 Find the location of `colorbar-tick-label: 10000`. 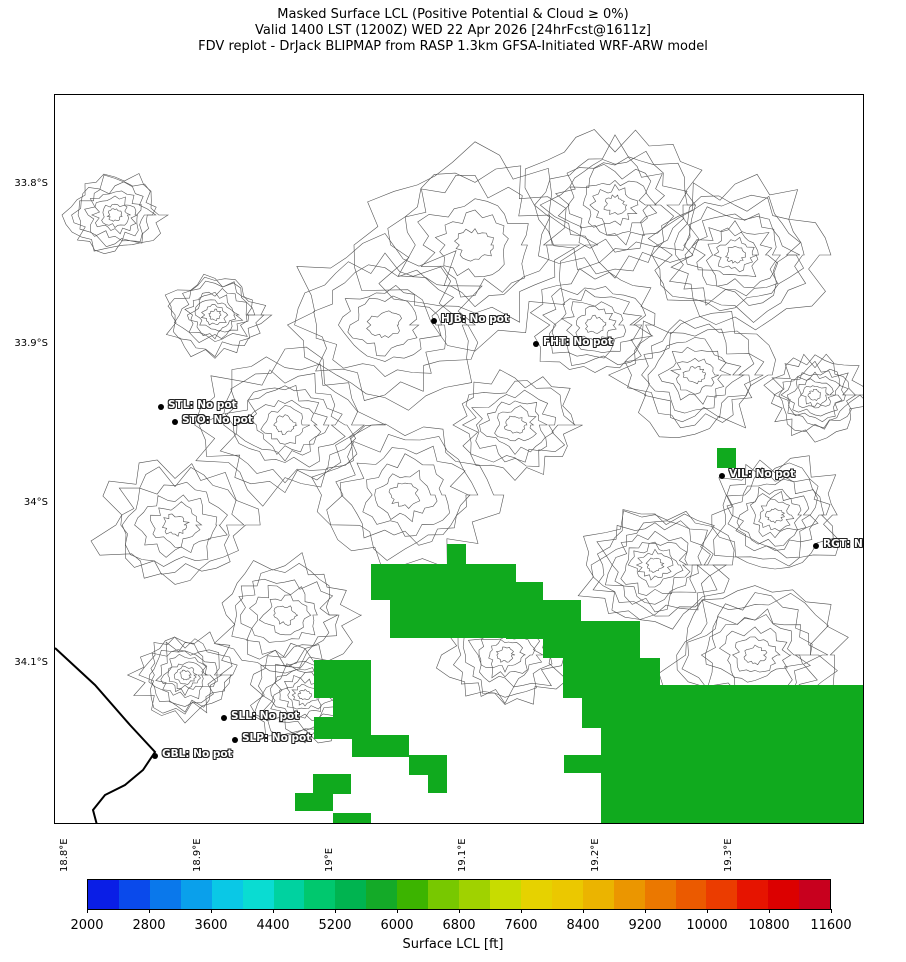

colorbar-tick-label: 10000 is located at coordinates (707, 925).